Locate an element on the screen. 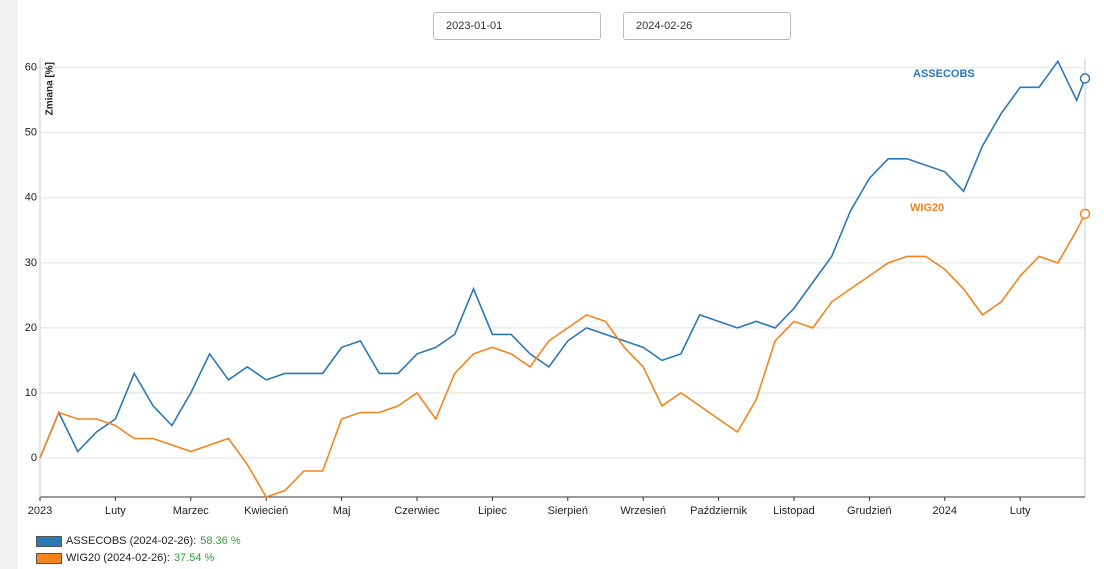  y-tick-label: 30 is located at coordinates (31, 263).